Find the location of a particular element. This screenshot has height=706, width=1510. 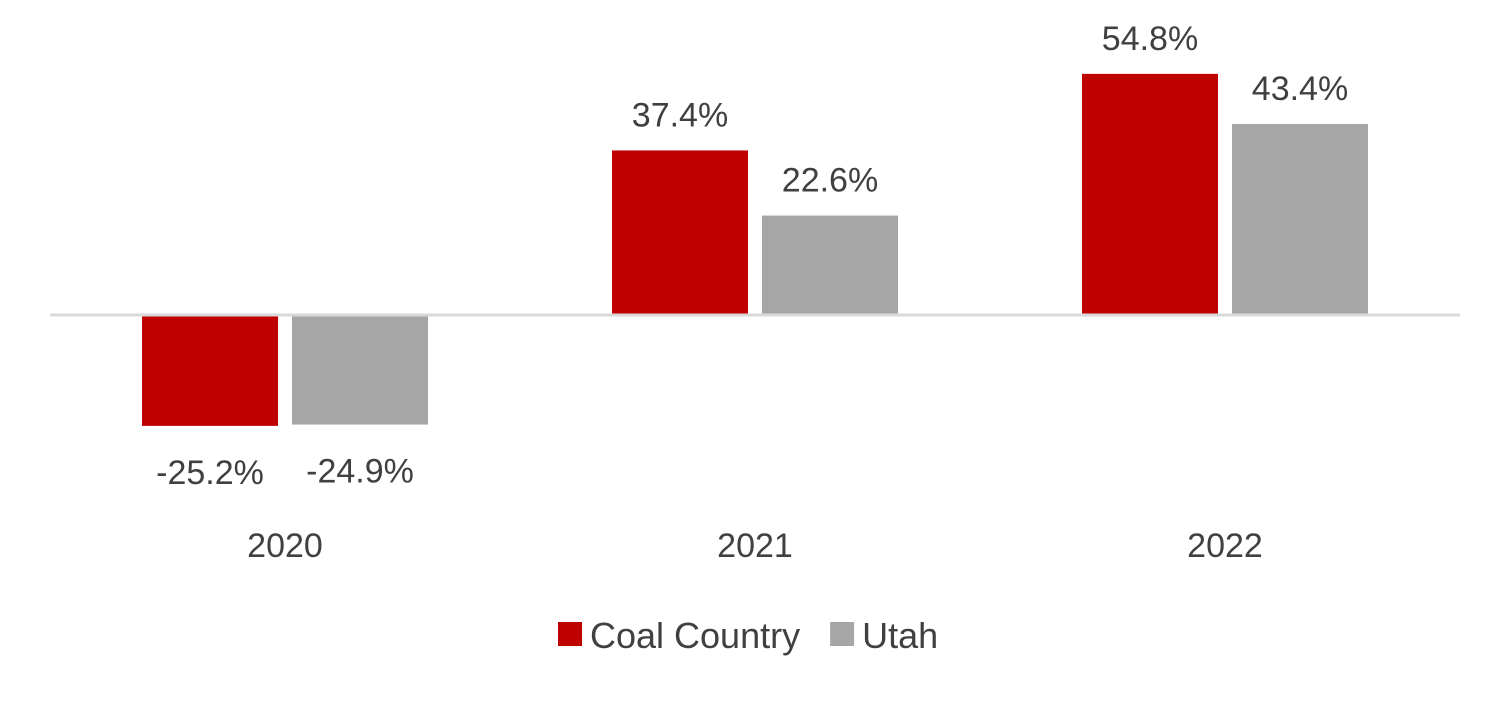

bar-coal-country-2022 is located at coordinates (1150, 194).